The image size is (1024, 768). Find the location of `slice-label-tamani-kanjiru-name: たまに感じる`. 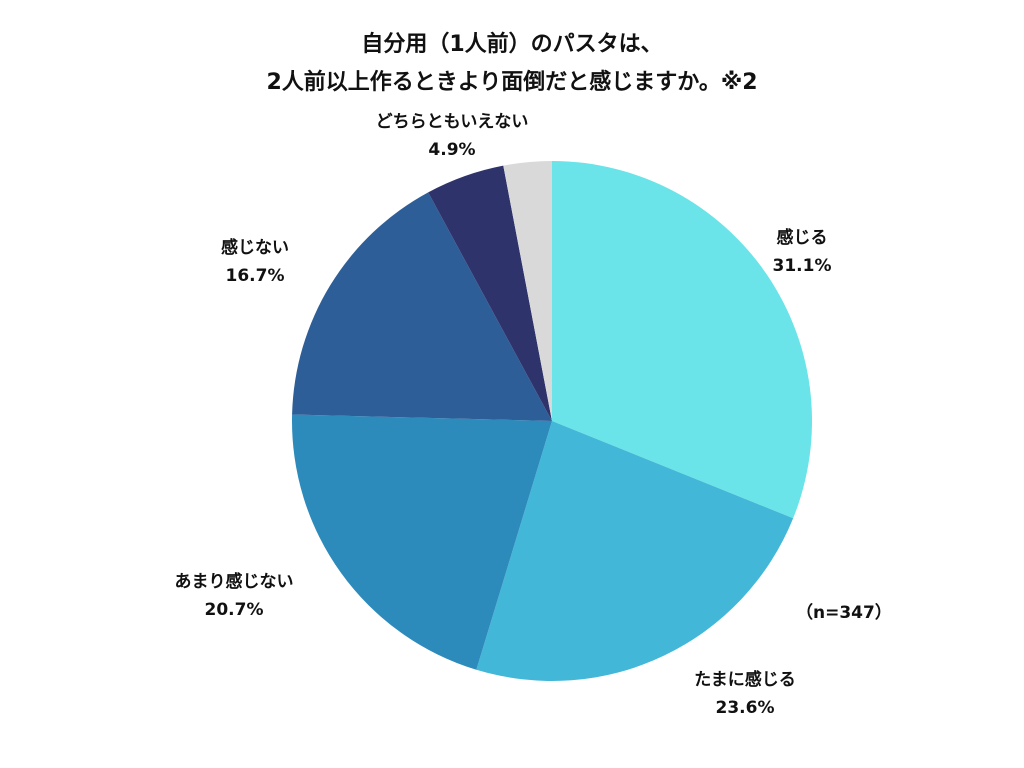

slice-label-tamani-kanjiru-name: たまに感じる is located at coordinates (745, 680).